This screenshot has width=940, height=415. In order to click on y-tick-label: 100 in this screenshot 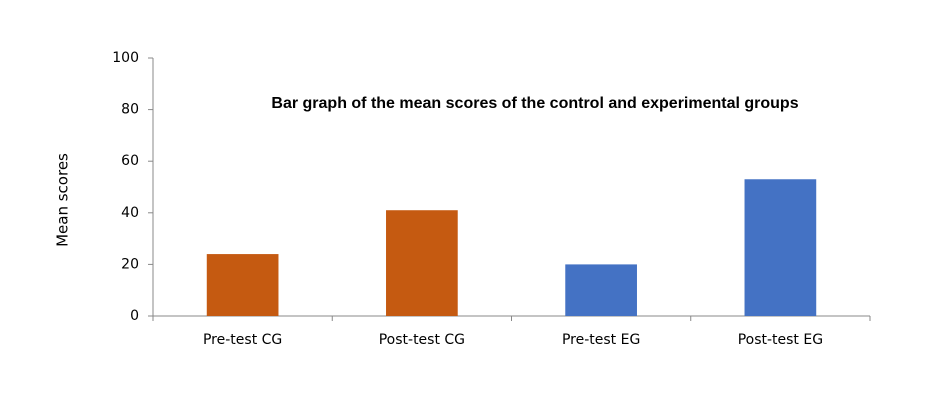, I will do `click(125, 58)`.